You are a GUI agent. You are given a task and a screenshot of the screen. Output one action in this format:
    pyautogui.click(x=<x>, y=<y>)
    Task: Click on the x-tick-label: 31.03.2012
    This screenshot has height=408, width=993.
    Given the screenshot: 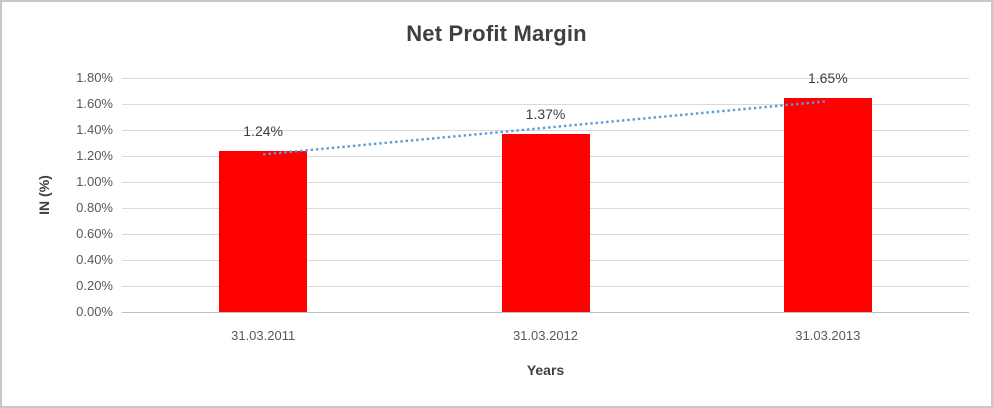 What is the action you would take?
    pyautogui.click(x=545, y=335)
    